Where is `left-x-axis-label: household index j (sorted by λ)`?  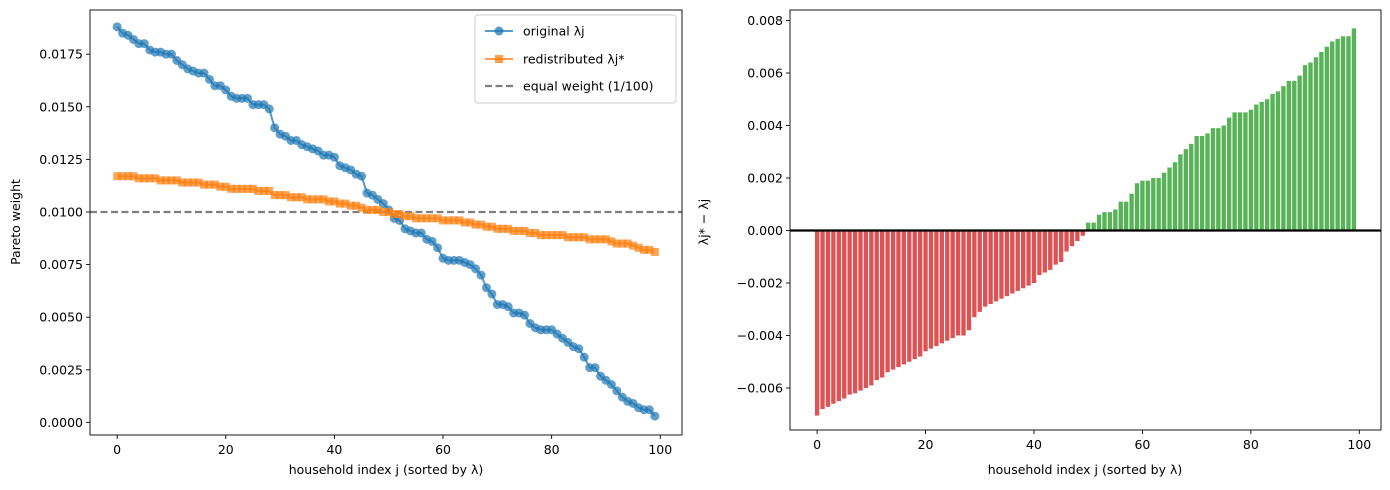 left-x-axis-label: household index j (sorted by λ) is located at coordinates (386, 469).